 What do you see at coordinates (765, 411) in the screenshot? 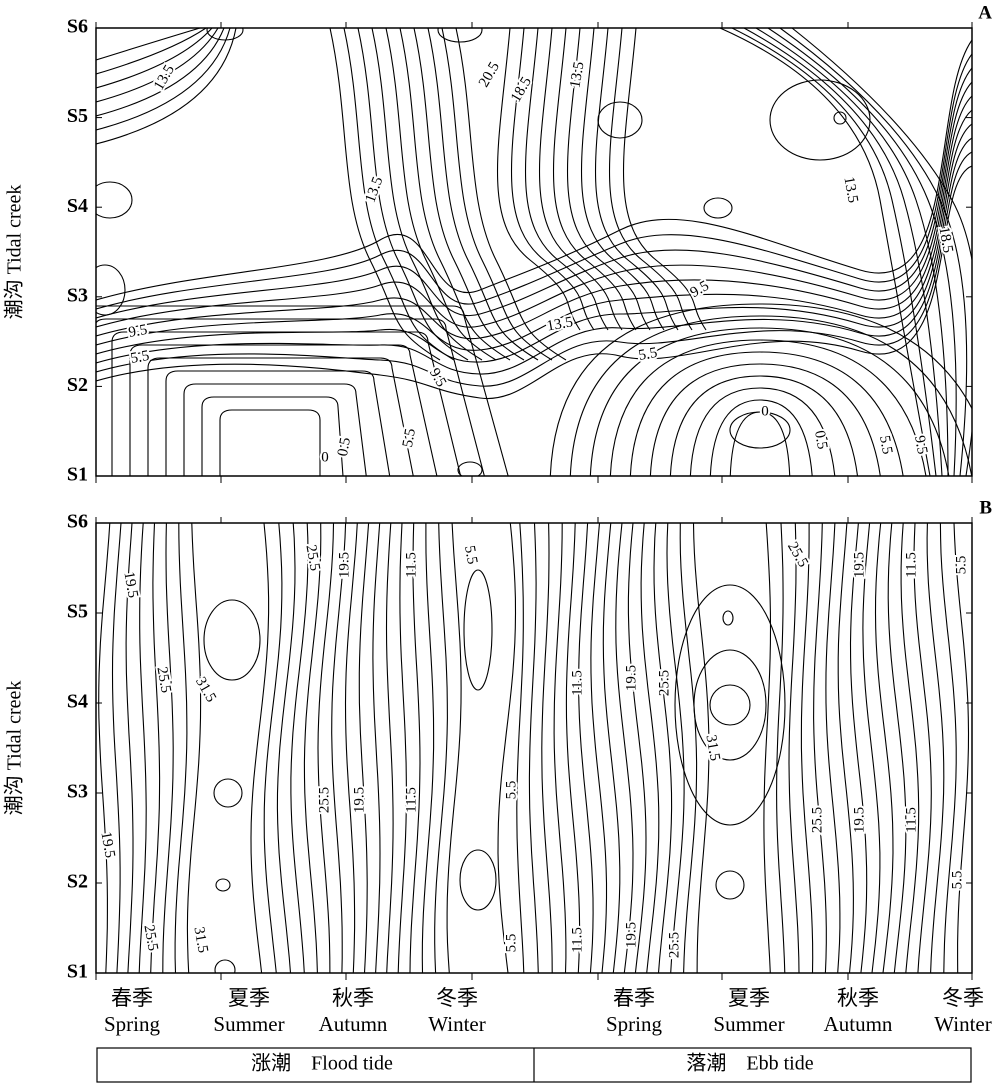
I see `contour-label: 0` at bounding box center [765, 411].